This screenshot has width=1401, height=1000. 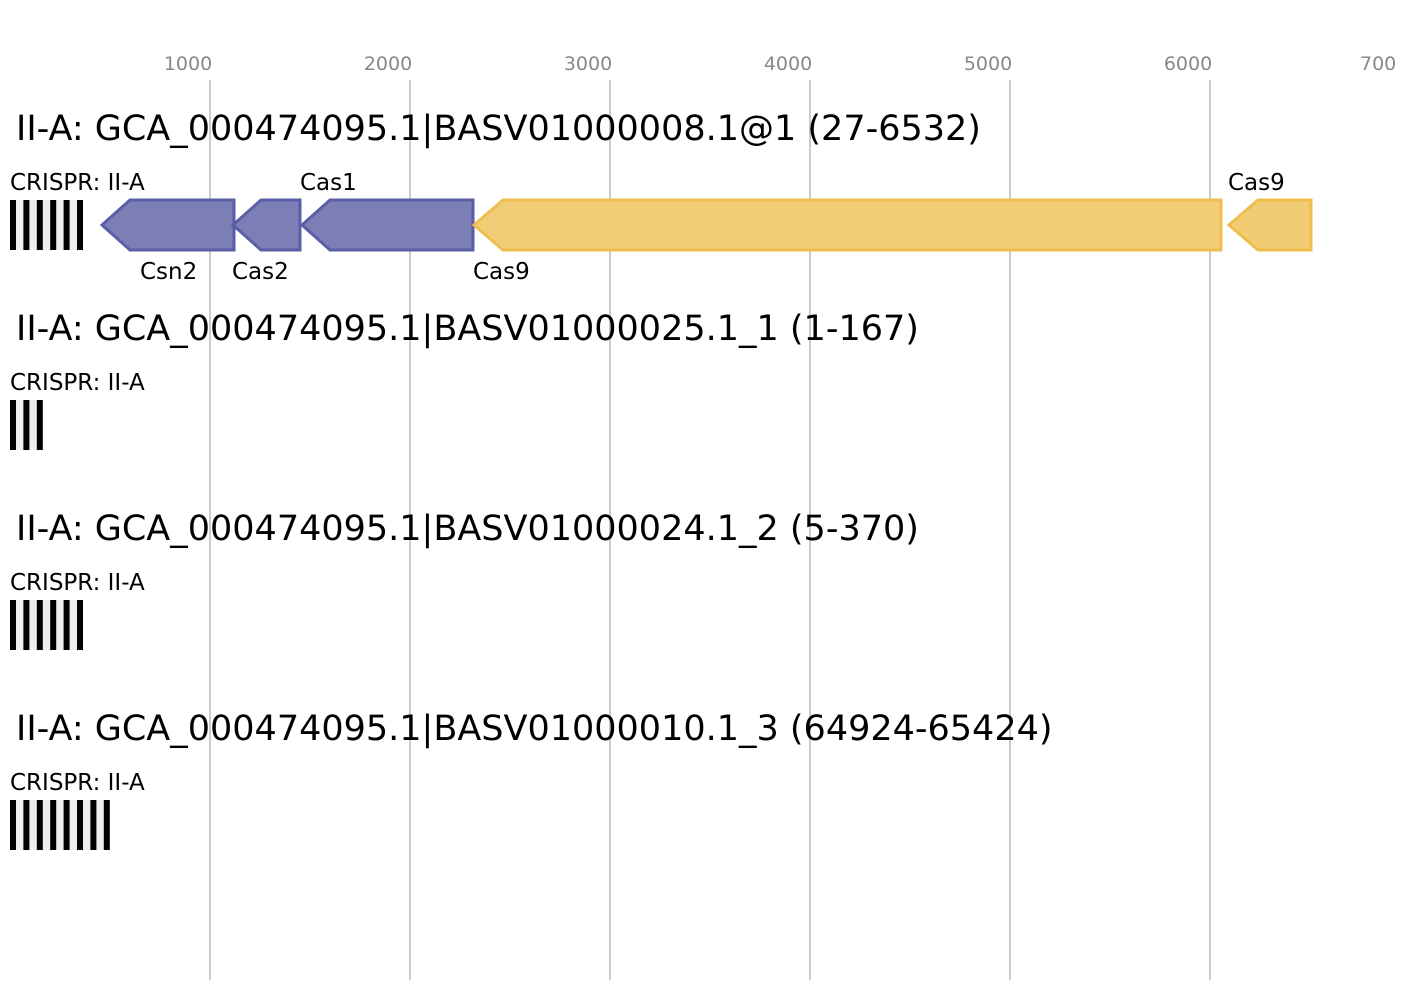 What do you see at coordinates (168, 272) in the screenshot?
I see `gene-label: Csn2` at bounding box center [168, 272].